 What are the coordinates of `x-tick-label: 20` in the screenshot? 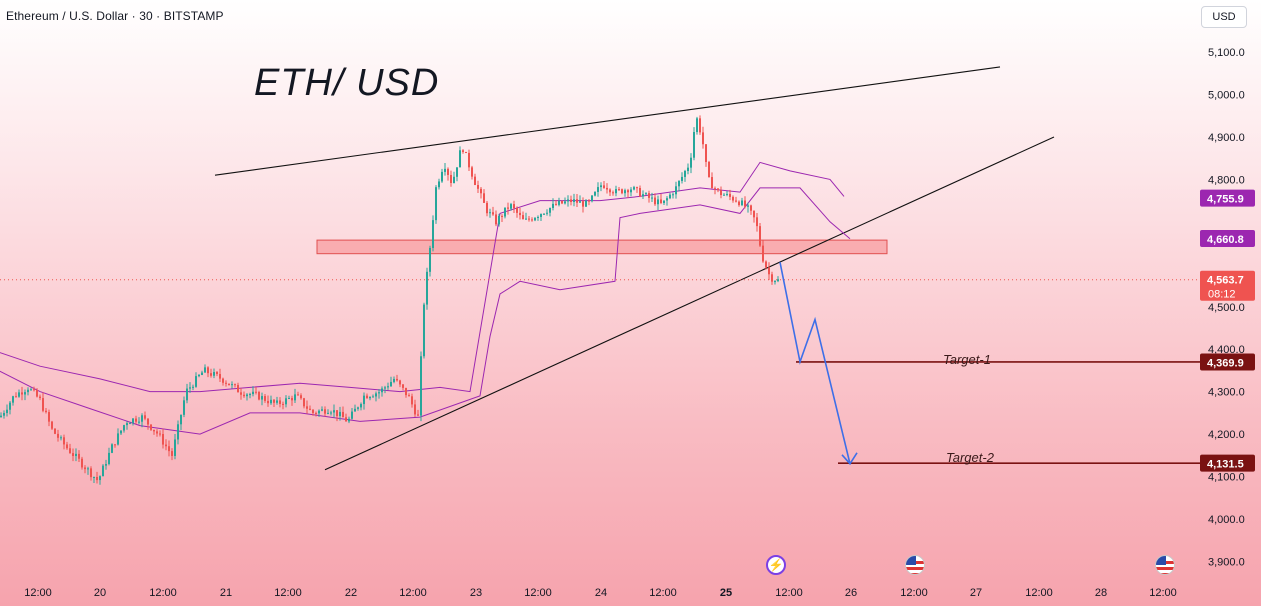 It's located at (100, 593).